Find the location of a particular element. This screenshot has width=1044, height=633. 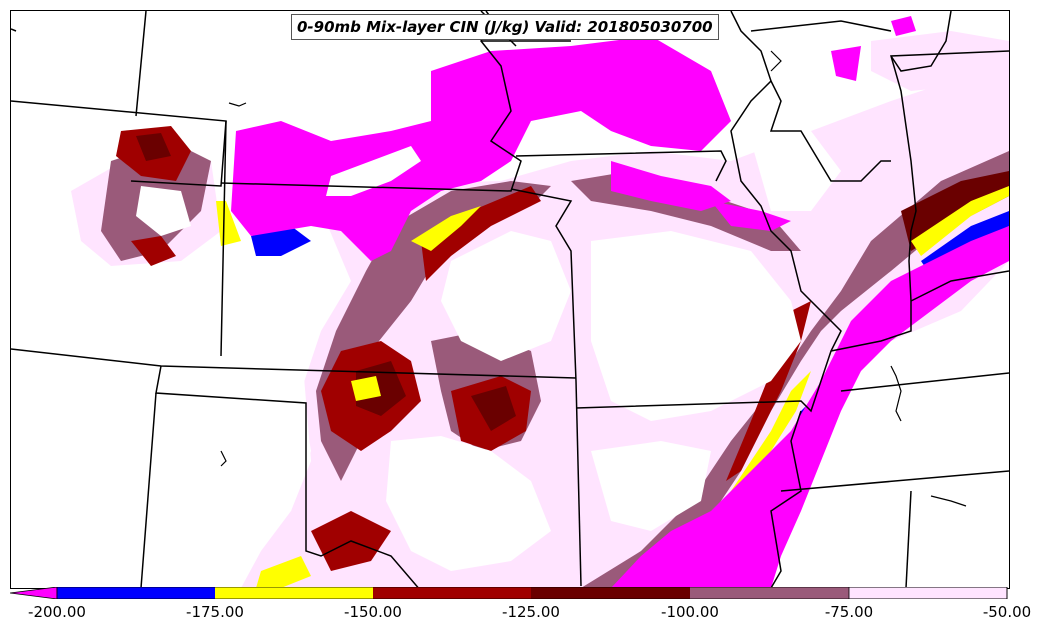

colorbar is located at coordinates (509, 593).